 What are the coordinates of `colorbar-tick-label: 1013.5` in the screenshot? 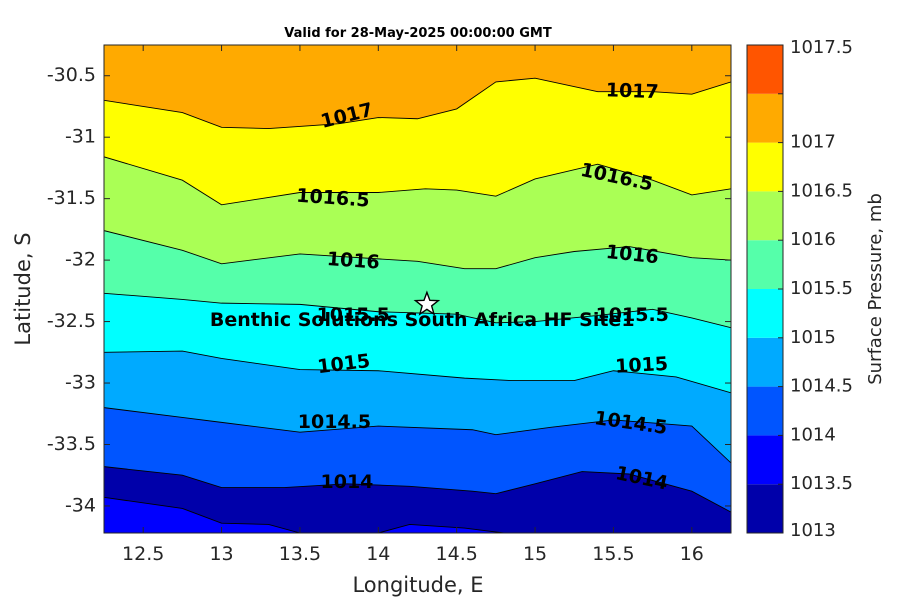 It's located at (821, 483).